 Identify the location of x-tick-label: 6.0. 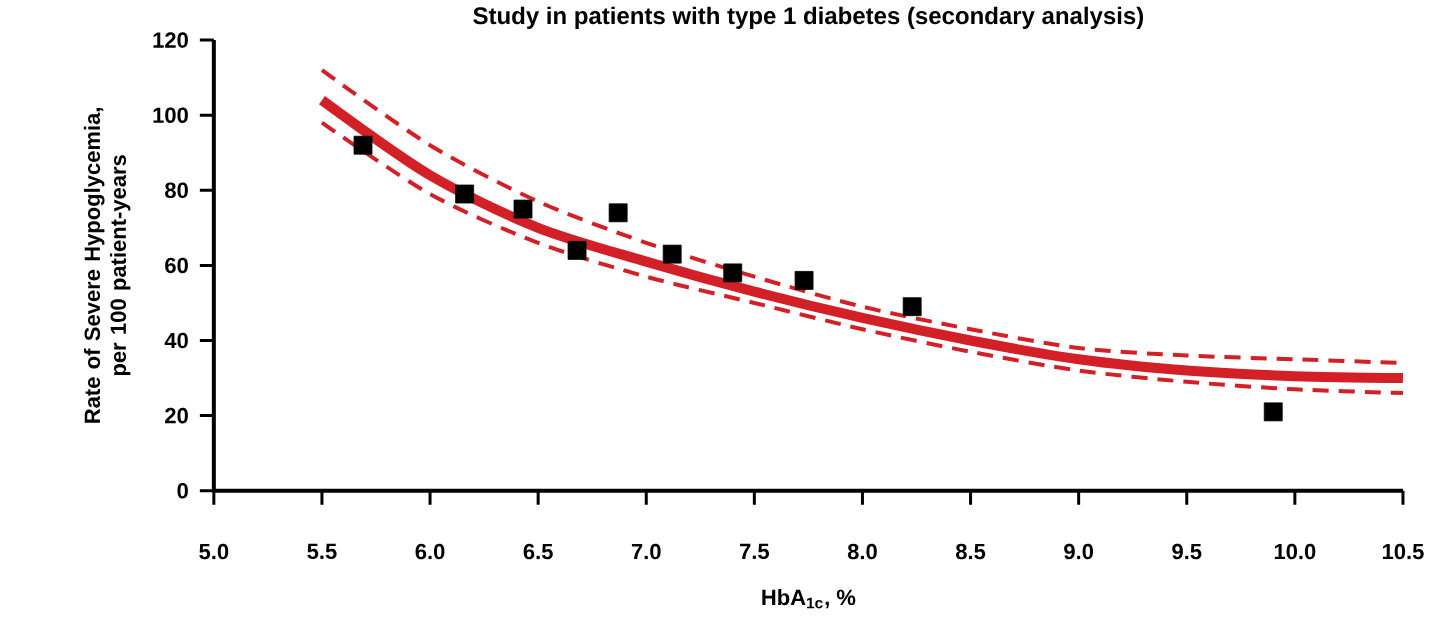
(430, 551).